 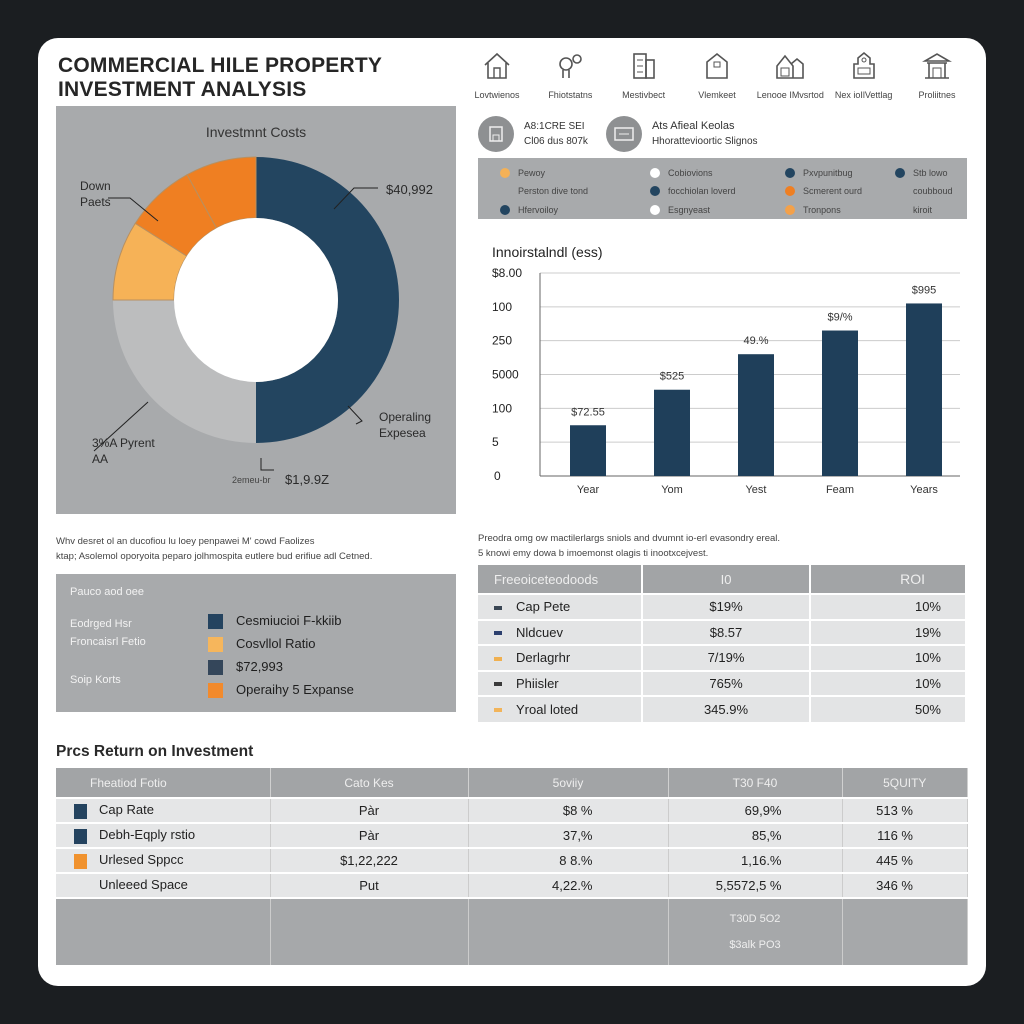 I want to click on x-tick-label: Feam, so click(x=840, y=490).